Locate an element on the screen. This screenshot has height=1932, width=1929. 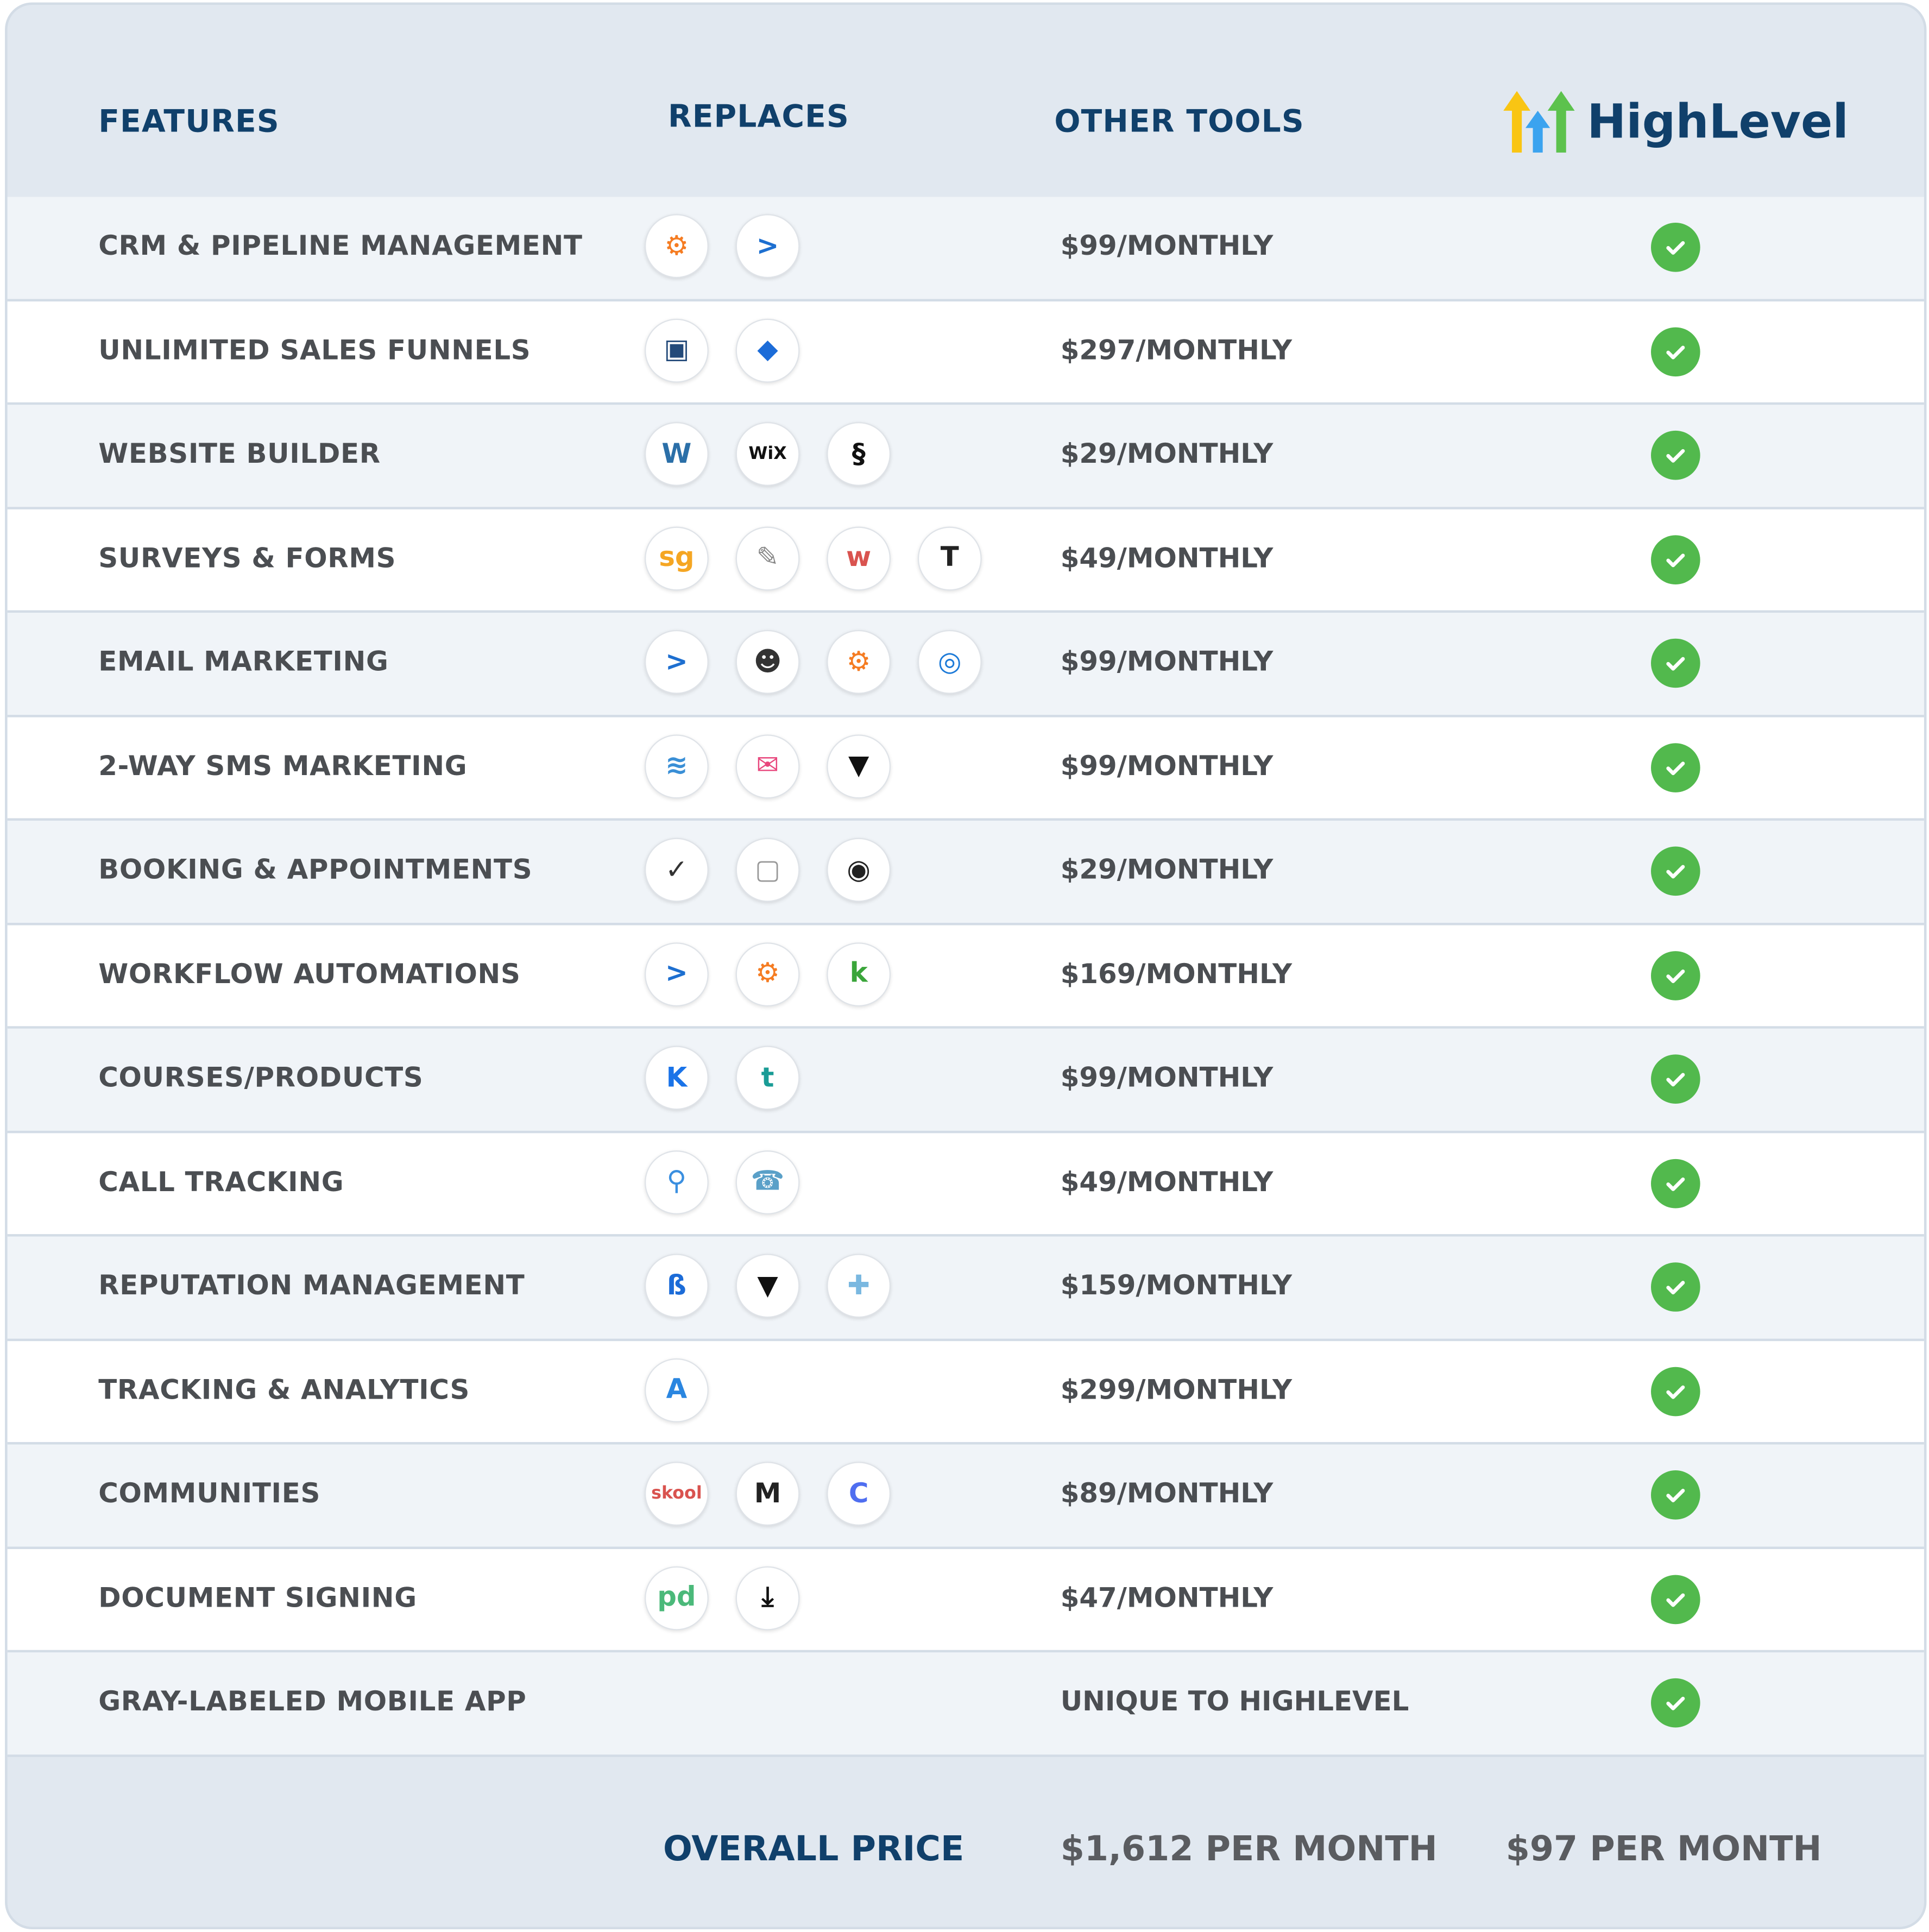
replaced-tools: ▣ ◆ is located at coordinates (722, 350).